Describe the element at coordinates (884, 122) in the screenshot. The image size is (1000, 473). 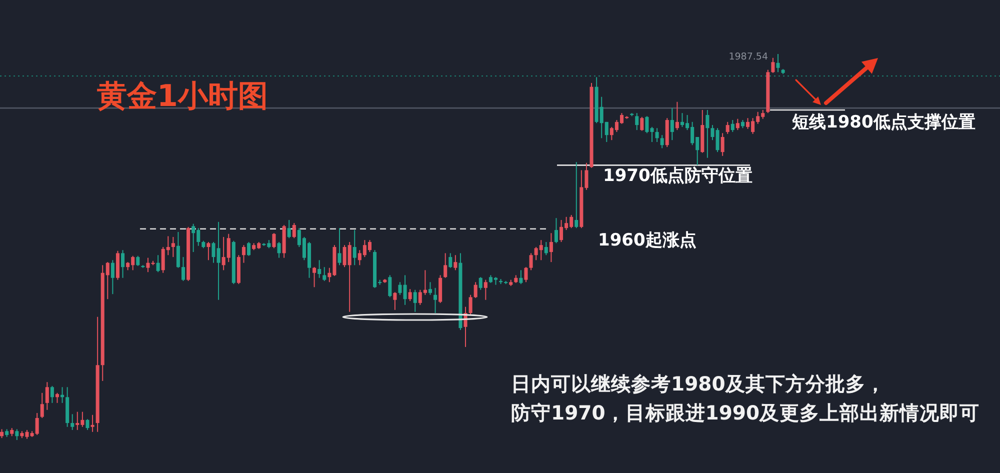
I see `ref-label: 短线1980低点支撑位置` at that location.